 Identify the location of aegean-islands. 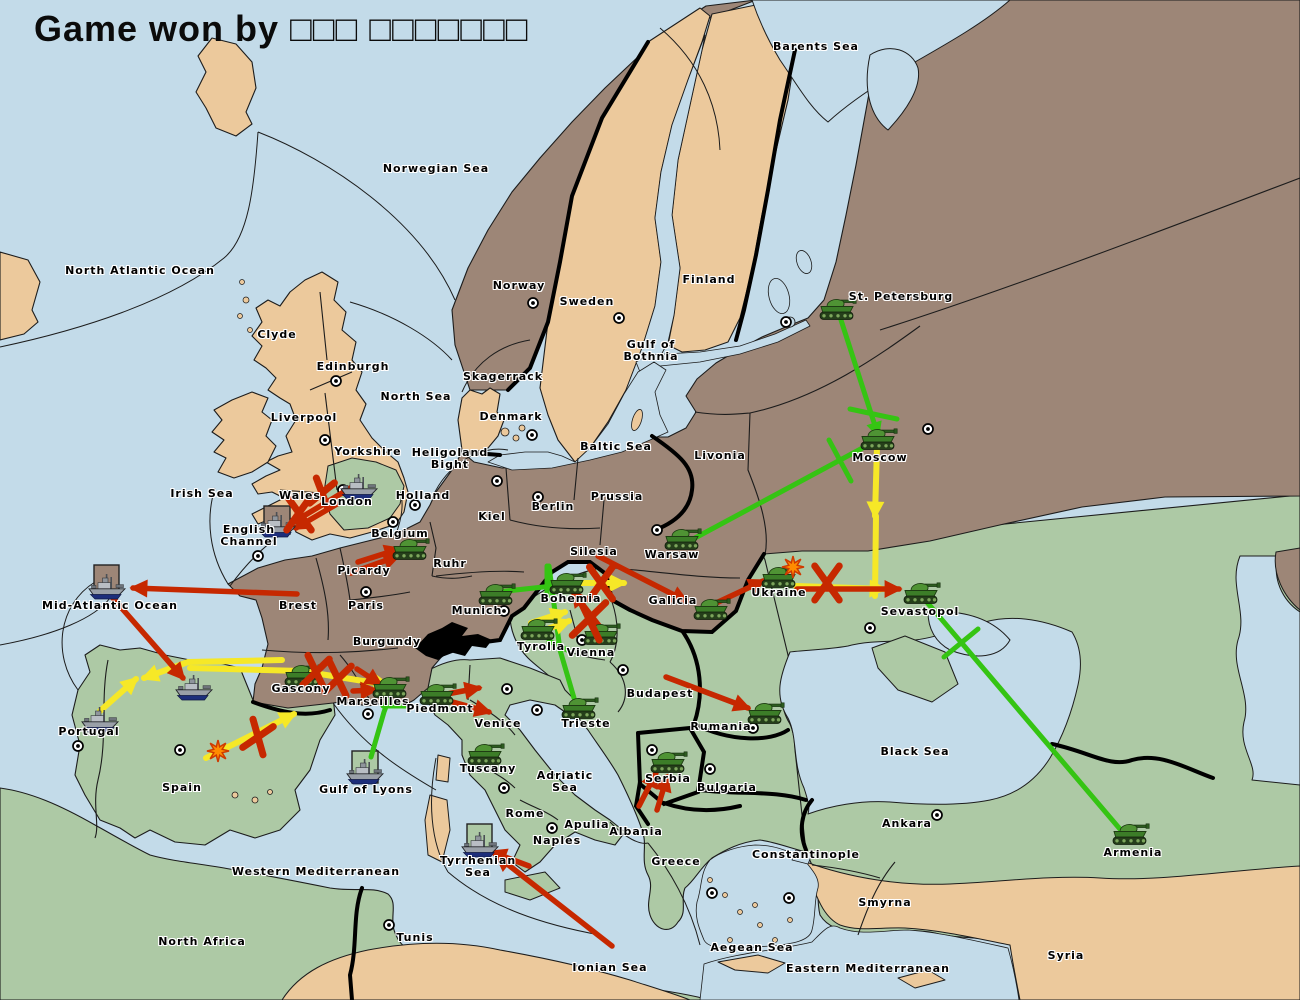
(750, 910).